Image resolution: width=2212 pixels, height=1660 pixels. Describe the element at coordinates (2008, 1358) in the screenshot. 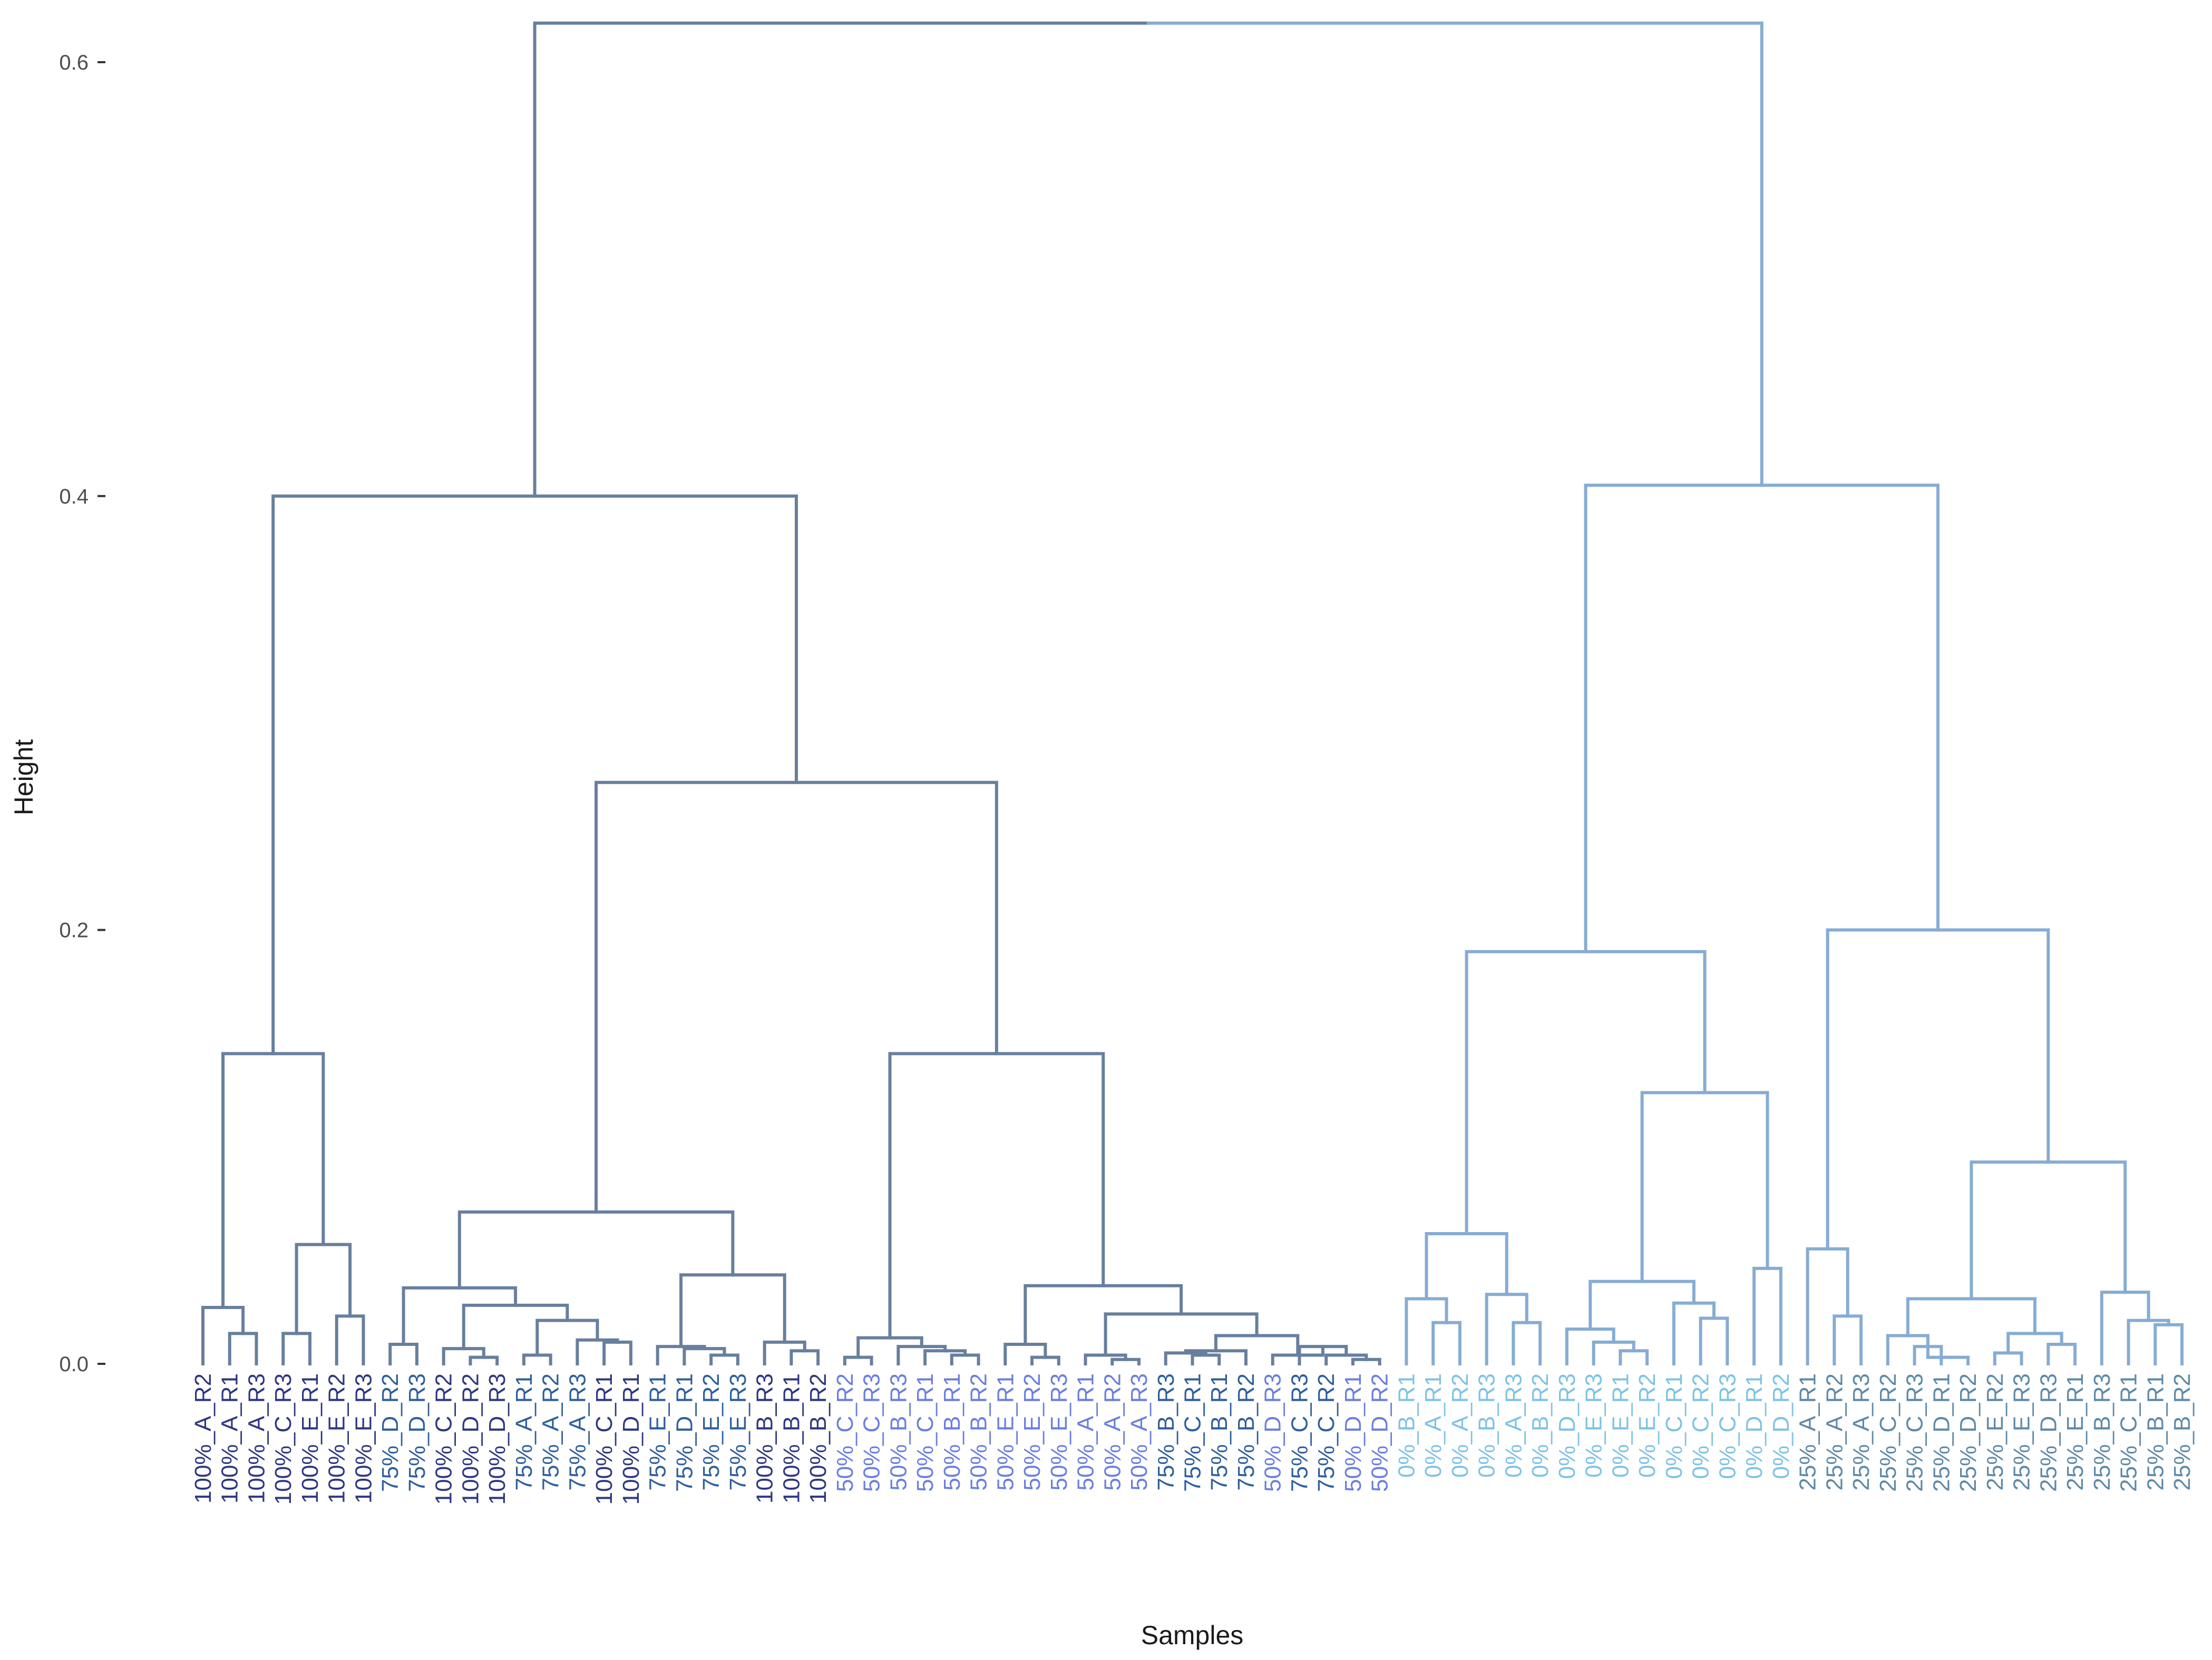

I see `branch-e6` at that location.